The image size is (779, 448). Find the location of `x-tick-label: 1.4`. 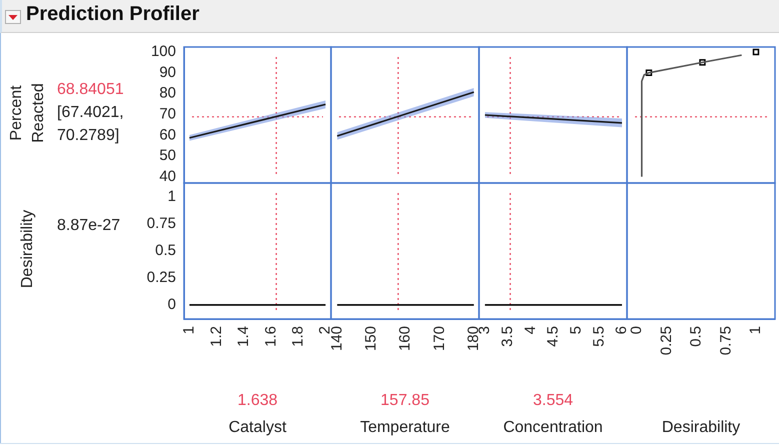

x-tick-label: 1.4 is located at coordinates (243, 336).